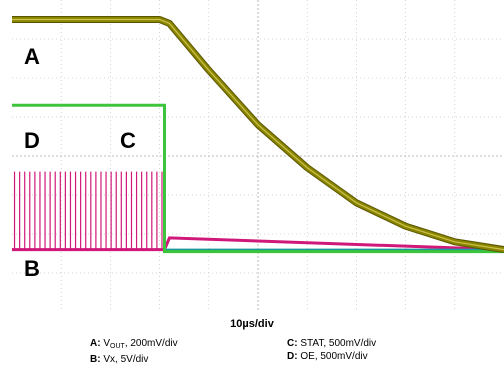 The image size is (504, 372). I want to click on legend-key-d: D, so click(291, 356).